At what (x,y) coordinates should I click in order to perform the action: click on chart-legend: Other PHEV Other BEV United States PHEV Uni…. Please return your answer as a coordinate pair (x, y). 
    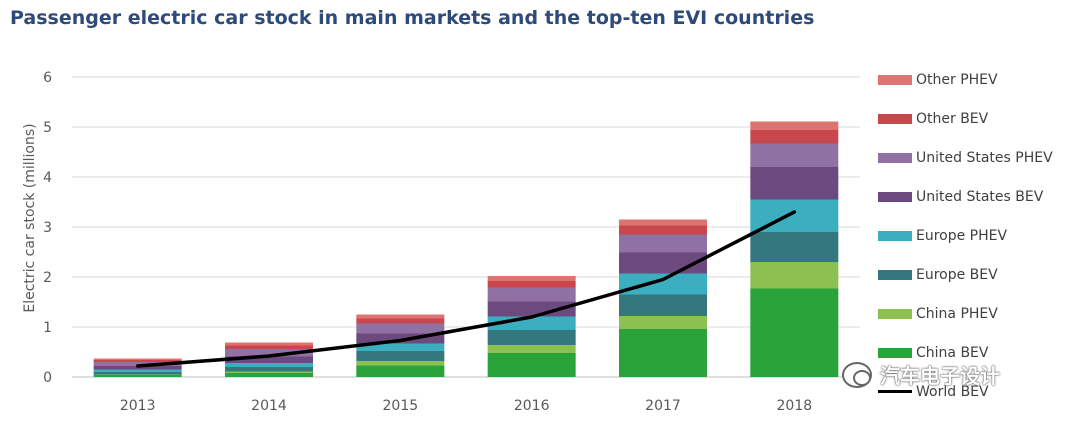
    Looking at the image, I should click on (965, 235).